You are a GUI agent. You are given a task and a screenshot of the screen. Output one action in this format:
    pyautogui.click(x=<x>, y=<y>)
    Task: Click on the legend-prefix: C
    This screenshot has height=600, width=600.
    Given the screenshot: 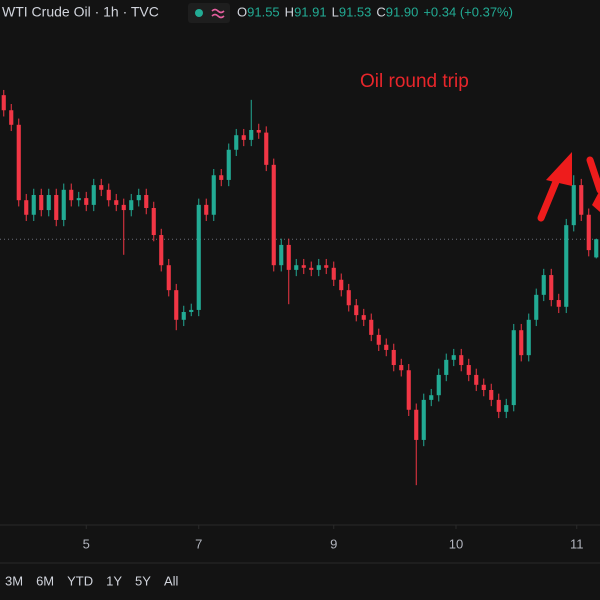 What is the action you would take?
    pyautogui.click(x=380, y=11)
    